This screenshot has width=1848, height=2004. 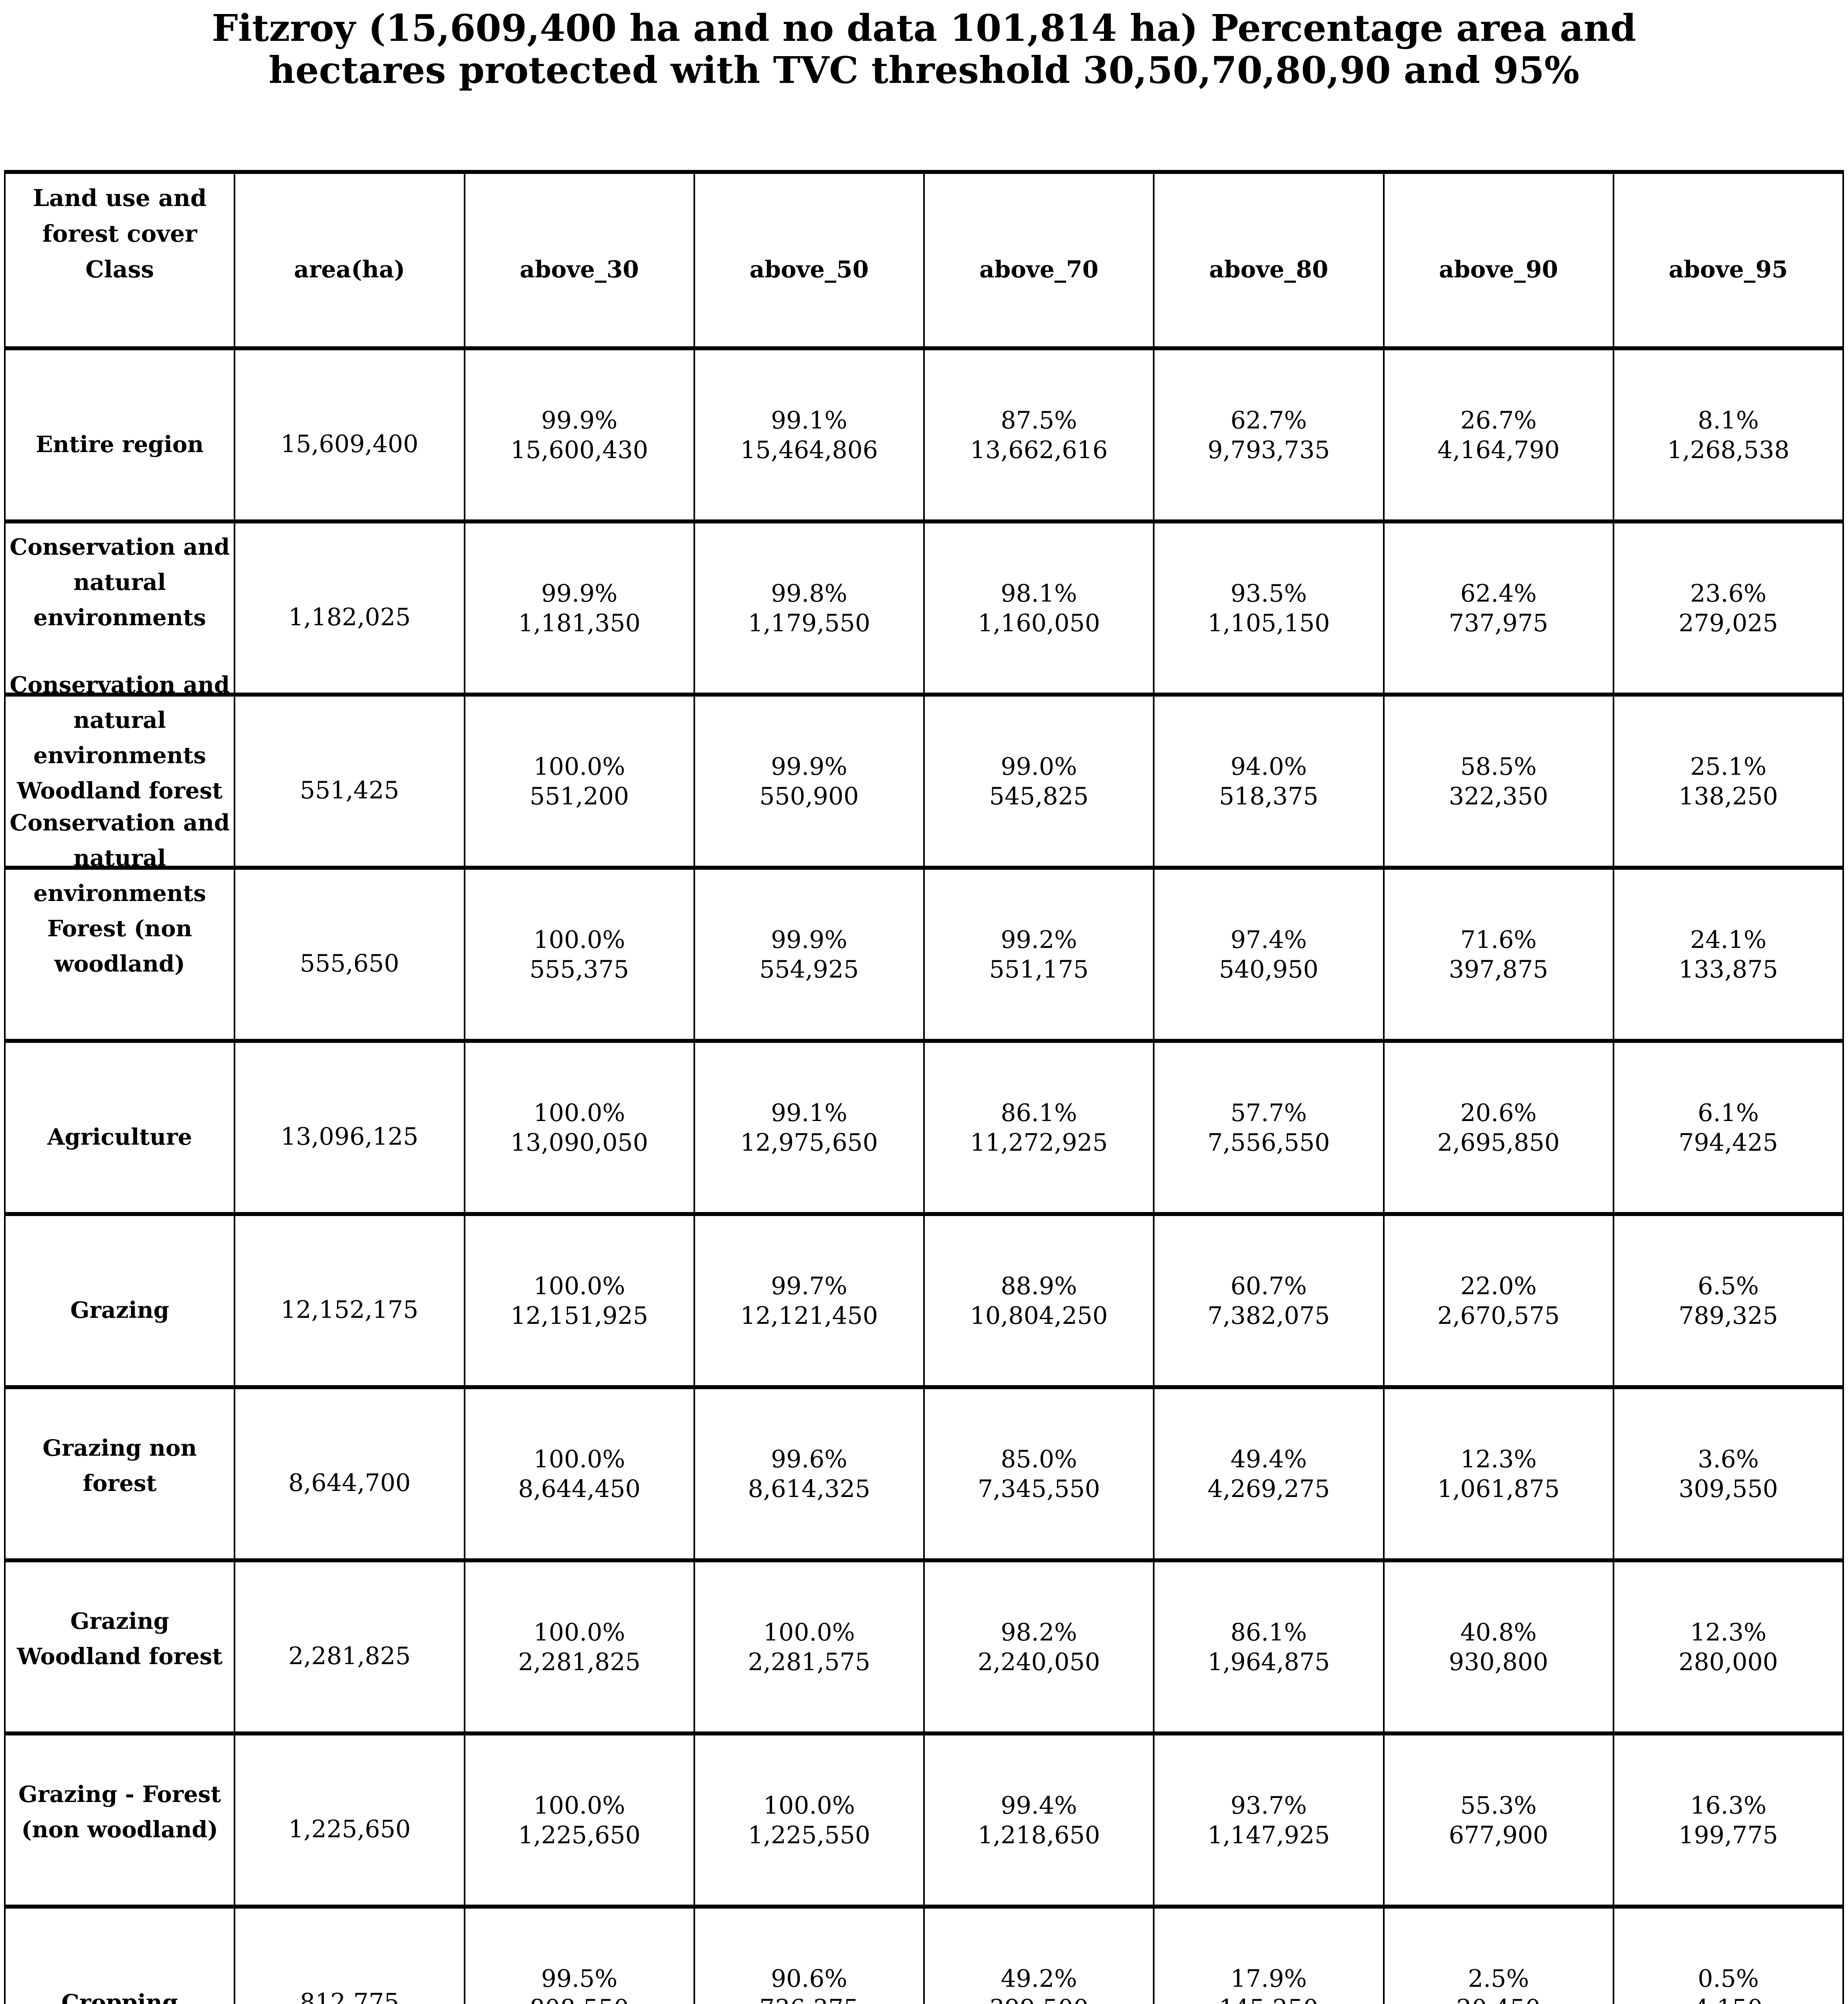 I want to click on hectares-value: 322,350, so click(x=1499, y=796).